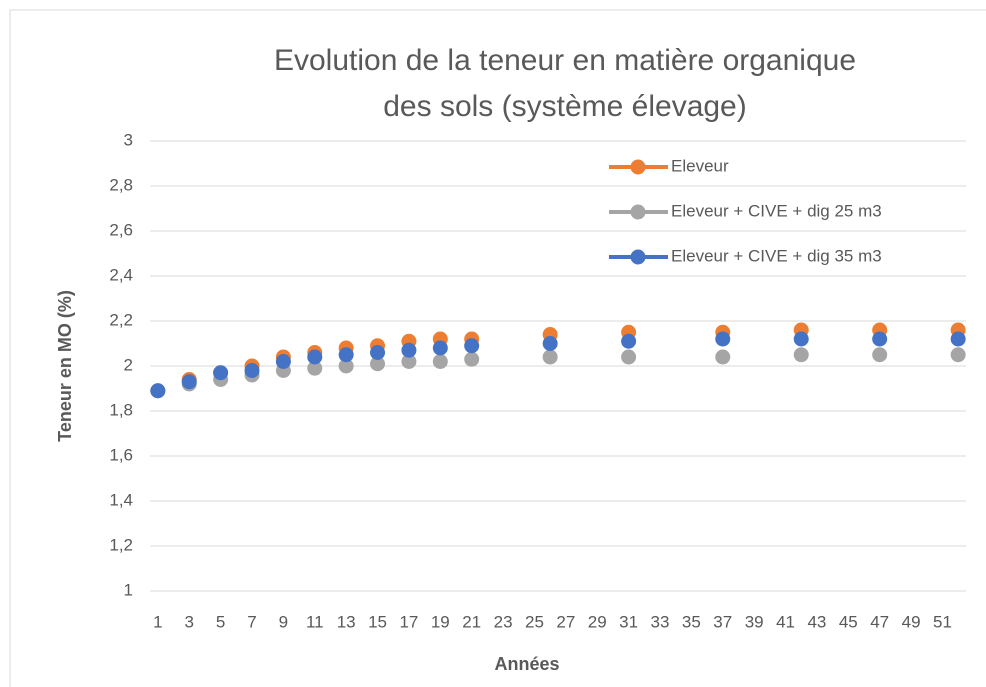  Describe the element at coordinates (911, 621) in the screenshot. I see `x-tick-label: 49` at that location.